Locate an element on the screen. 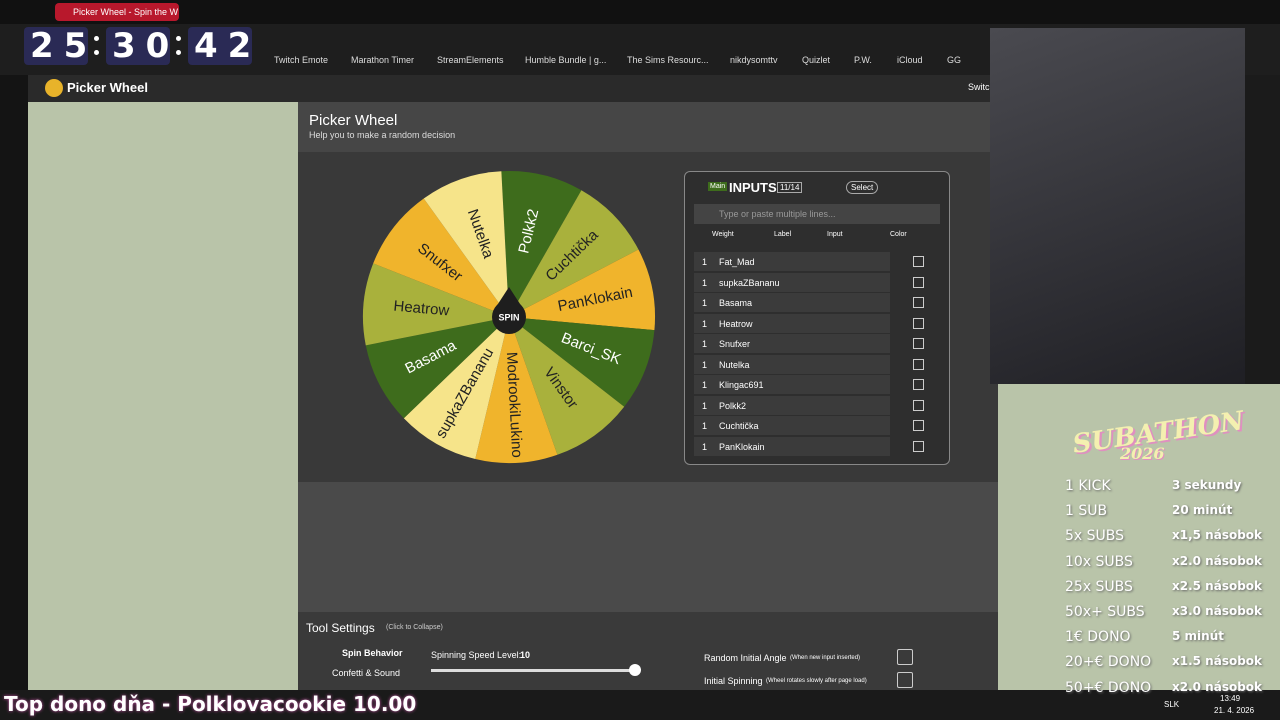 This screenshot has height=720, width=1280. settings-hint: (Click to Collapse) is located at coordinates (414, 627).